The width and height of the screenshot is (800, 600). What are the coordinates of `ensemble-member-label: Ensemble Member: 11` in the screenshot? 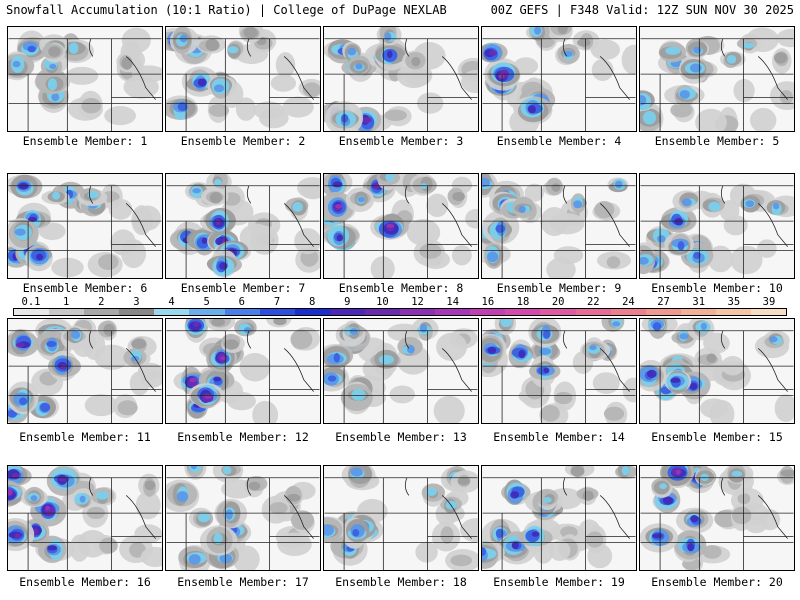 It's located at (85, 437).